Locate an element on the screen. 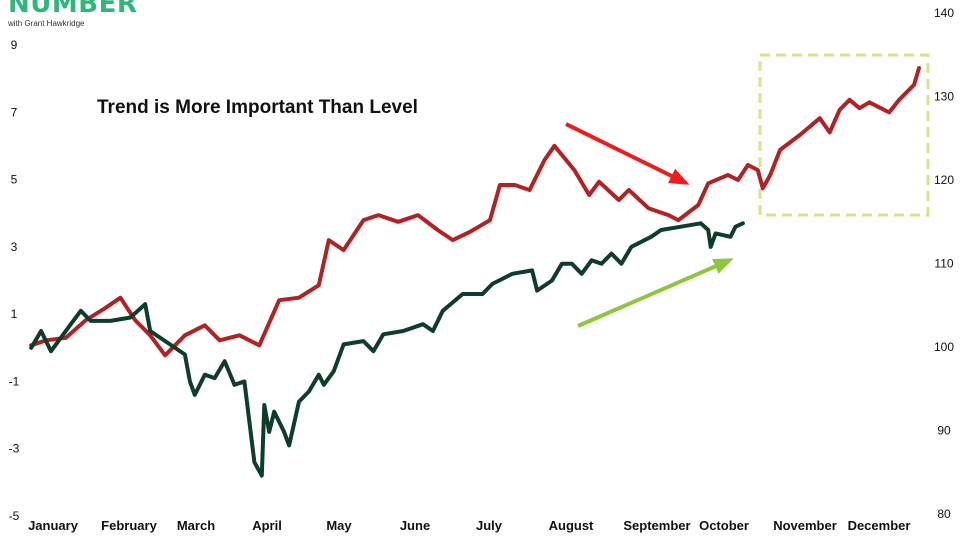 This screenshot has width=960, height=540. x-axis-month-label: April is located at coordinates (267, 525).